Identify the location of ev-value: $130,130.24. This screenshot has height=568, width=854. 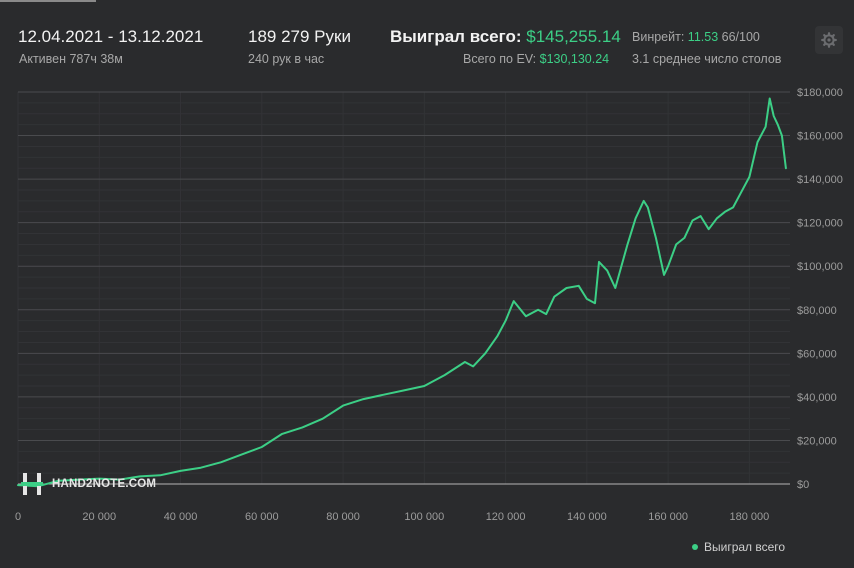
(574, 59).